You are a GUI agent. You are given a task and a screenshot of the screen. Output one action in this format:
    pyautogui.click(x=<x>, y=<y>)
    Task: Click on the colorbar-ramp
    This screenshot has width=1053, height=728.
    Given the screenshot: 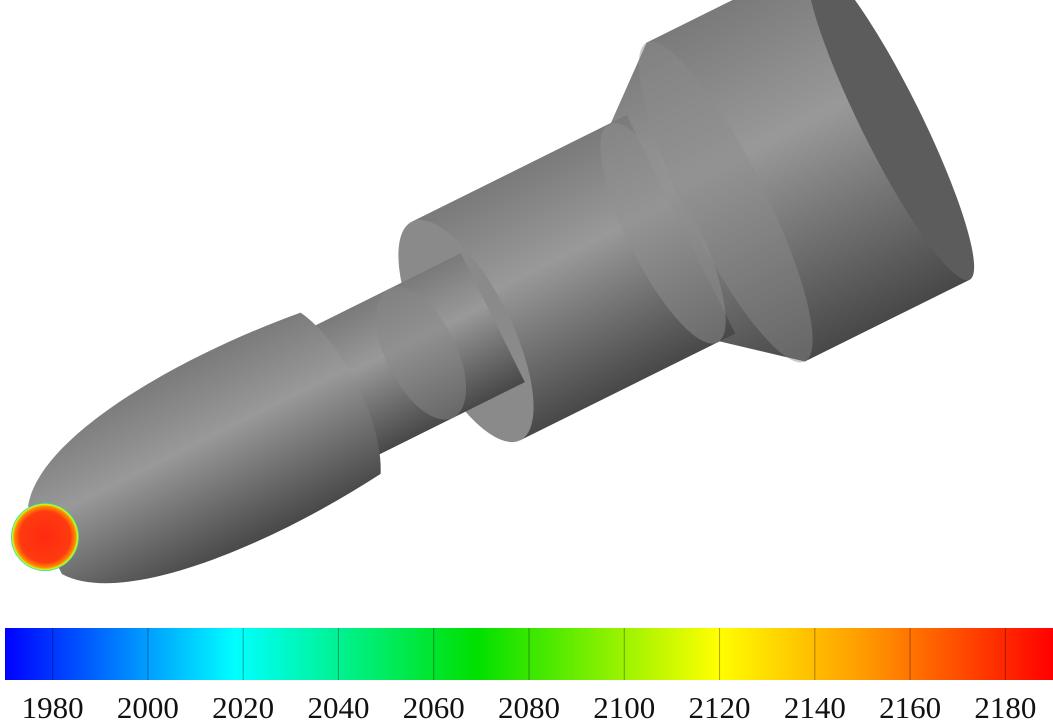 What is the action you would take?
    pyautogui.click(x=529, y=654)
    